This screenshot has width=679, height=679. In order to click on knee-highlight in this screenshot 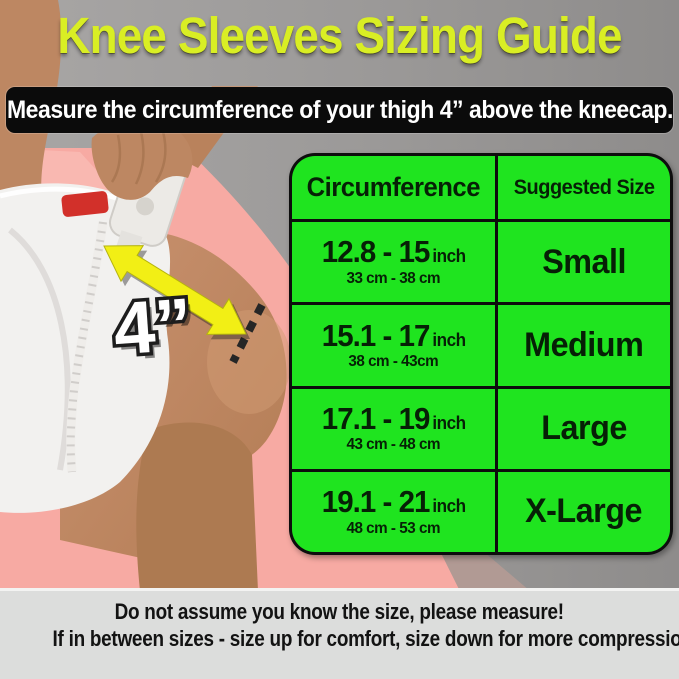, I will do `click(249, 362)`.